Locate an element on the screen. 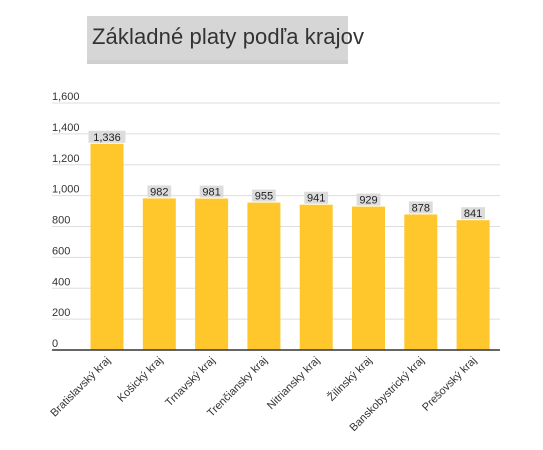  y-tick-label: 400 is located at coordinates (61, 282).